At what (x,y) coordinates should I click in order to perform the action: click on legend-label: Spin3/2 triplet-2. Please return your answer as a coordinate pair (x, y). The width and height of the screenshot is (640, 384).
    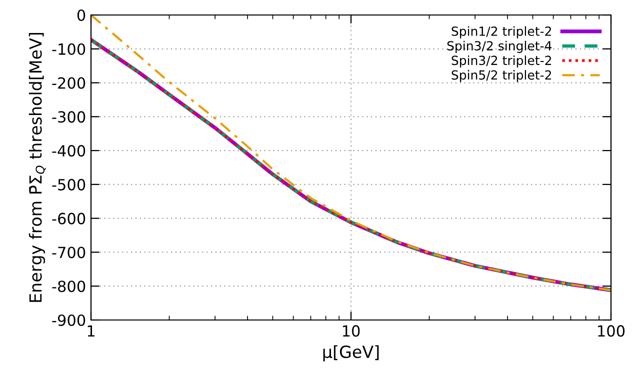
    Looking at the image, I should click on (501, 61).